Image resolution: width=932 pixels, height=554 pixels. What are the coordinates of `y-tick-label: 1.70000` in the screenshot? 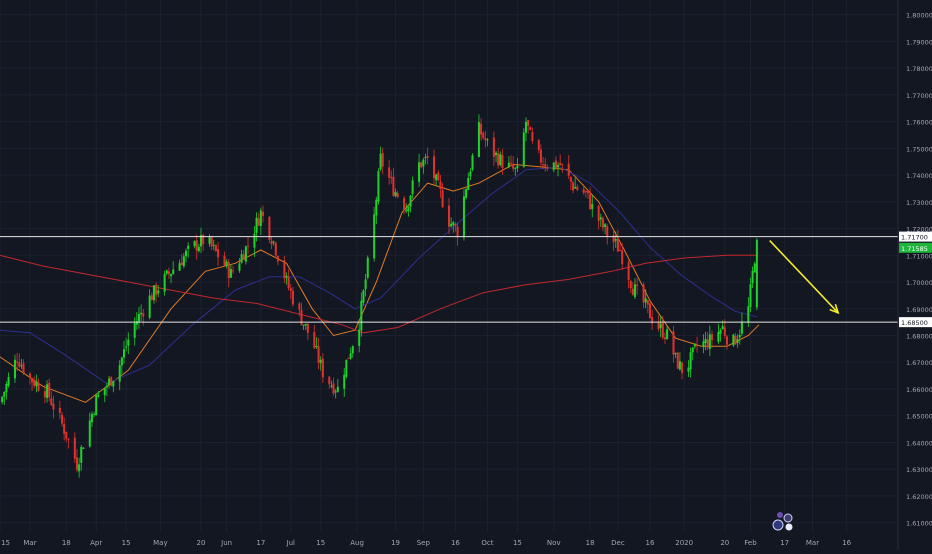 It's located at (919, 283).